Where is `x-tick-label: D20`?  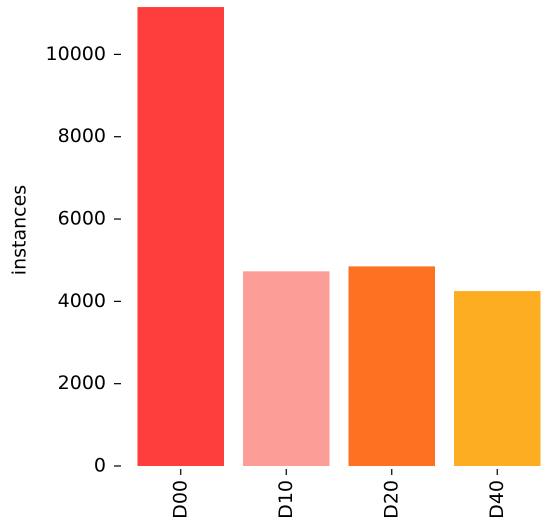 x-tick-label: D20 is located at coordinates (391, 499).